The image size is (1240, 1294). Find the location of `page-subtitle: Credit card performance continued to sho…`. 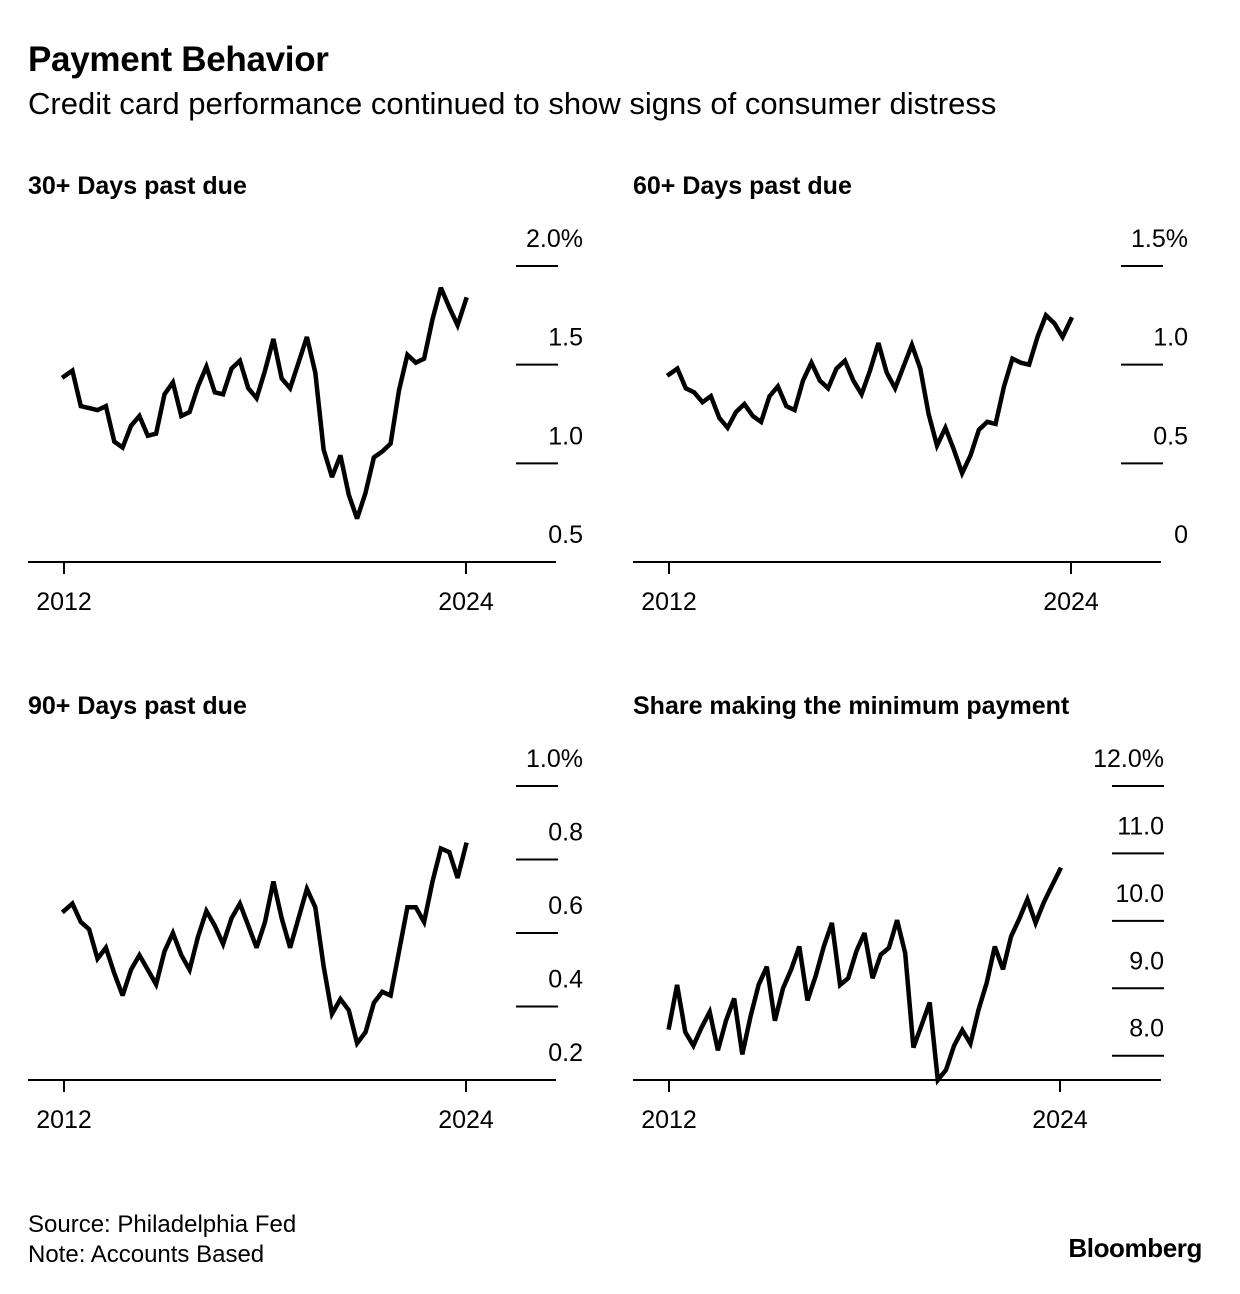

page-subtitle: Credit card performance continued to sho… is located at coordinates (512, 103).